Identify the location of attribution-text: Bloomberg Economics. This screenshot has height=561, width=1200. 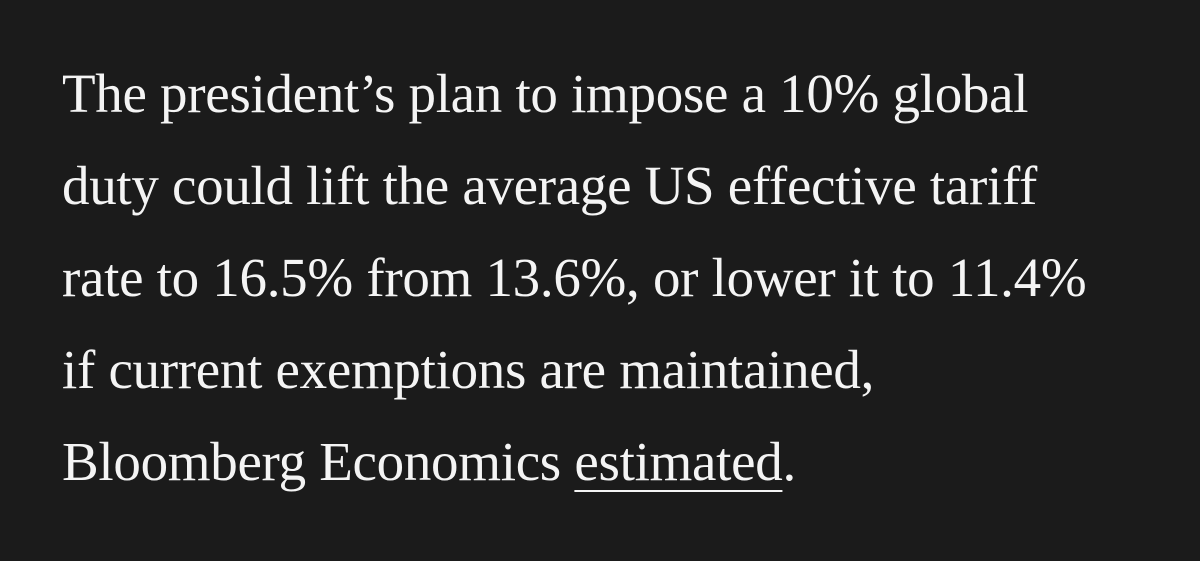
(318, 461).